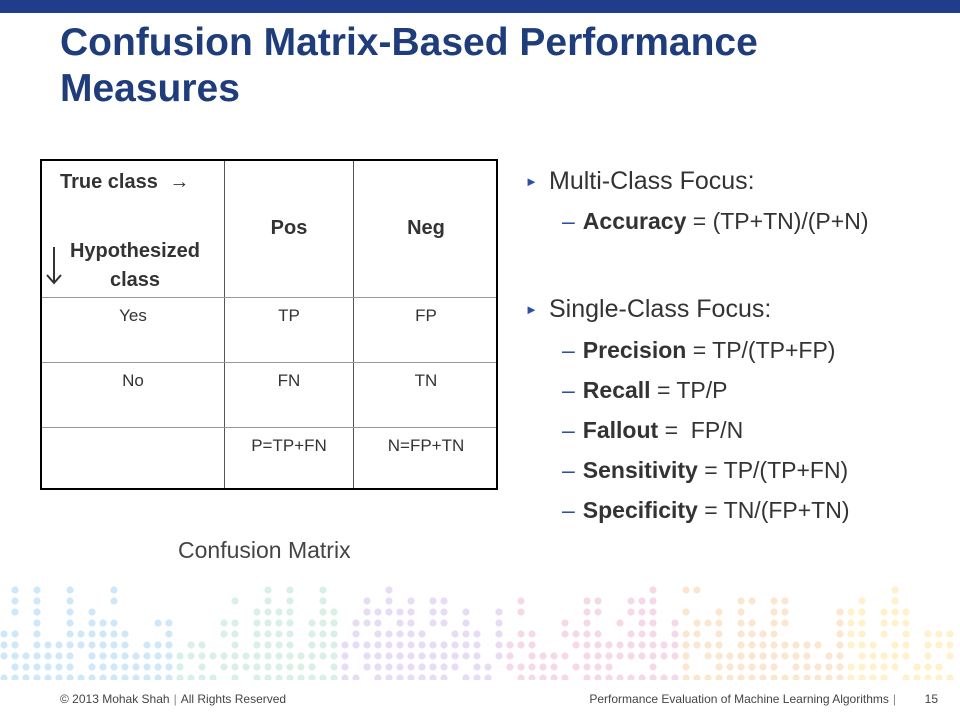 This screenshot has width=960, height=720. What do you see at coordinates (269, 362) in the screenshot?
I see `table-divider` at bounding box center [269, 362].